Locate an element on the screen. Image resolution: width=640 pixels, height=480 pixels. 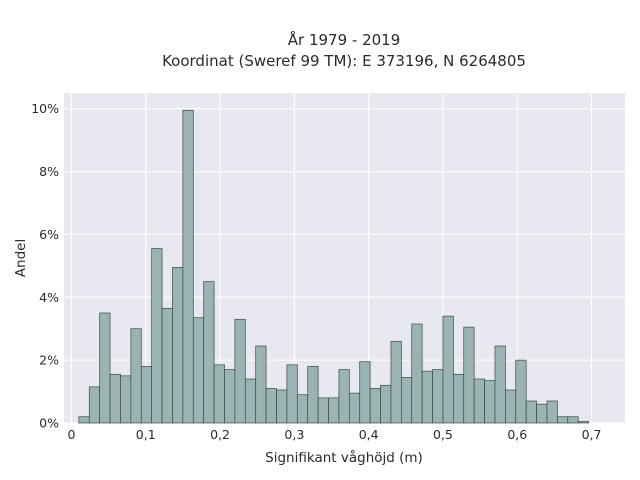
x-tick-label: 0,6 is located at coordinates (517, 434).